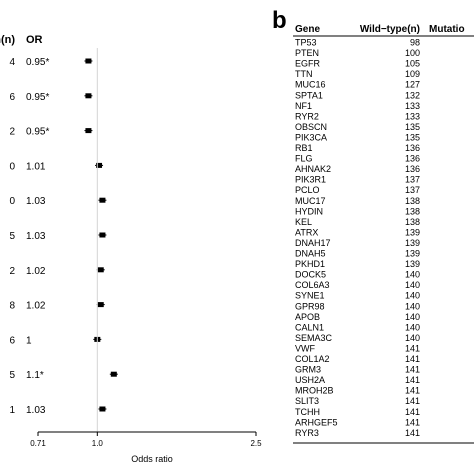 This screenshot has width=474, height=474. I want to click on row-or-value: 1.03, so click(36, 410).